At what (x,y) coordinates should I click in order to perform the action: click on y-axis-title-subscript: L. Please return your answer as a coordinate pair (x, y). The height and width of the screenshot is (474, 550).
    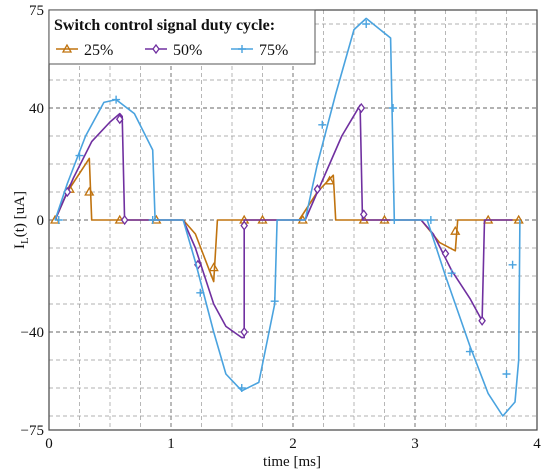
    Looking at the image, I should click on (25, 240).